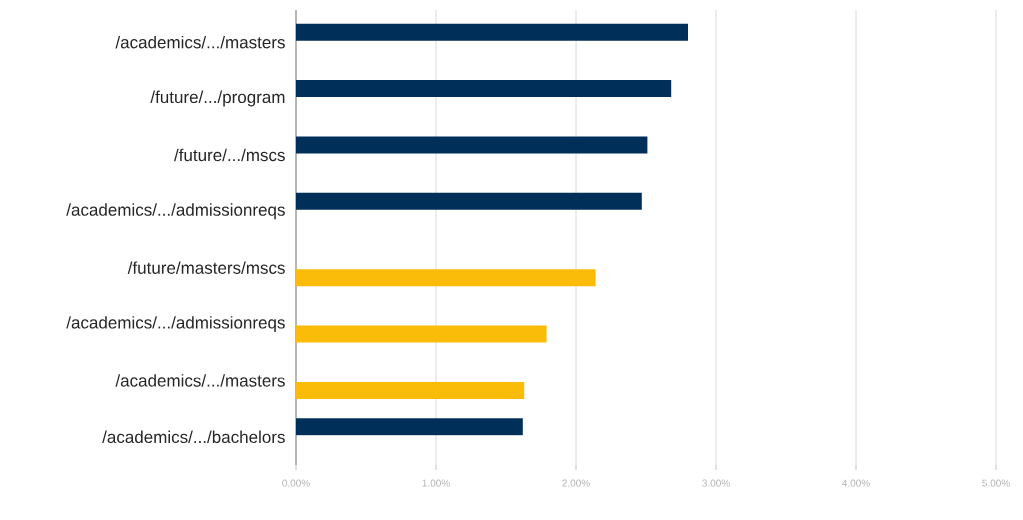  What do you see at coordinates (996, 483) in the screenshot?
I see `x-tick-label: 5.00%` at bounding box center [996, 483].